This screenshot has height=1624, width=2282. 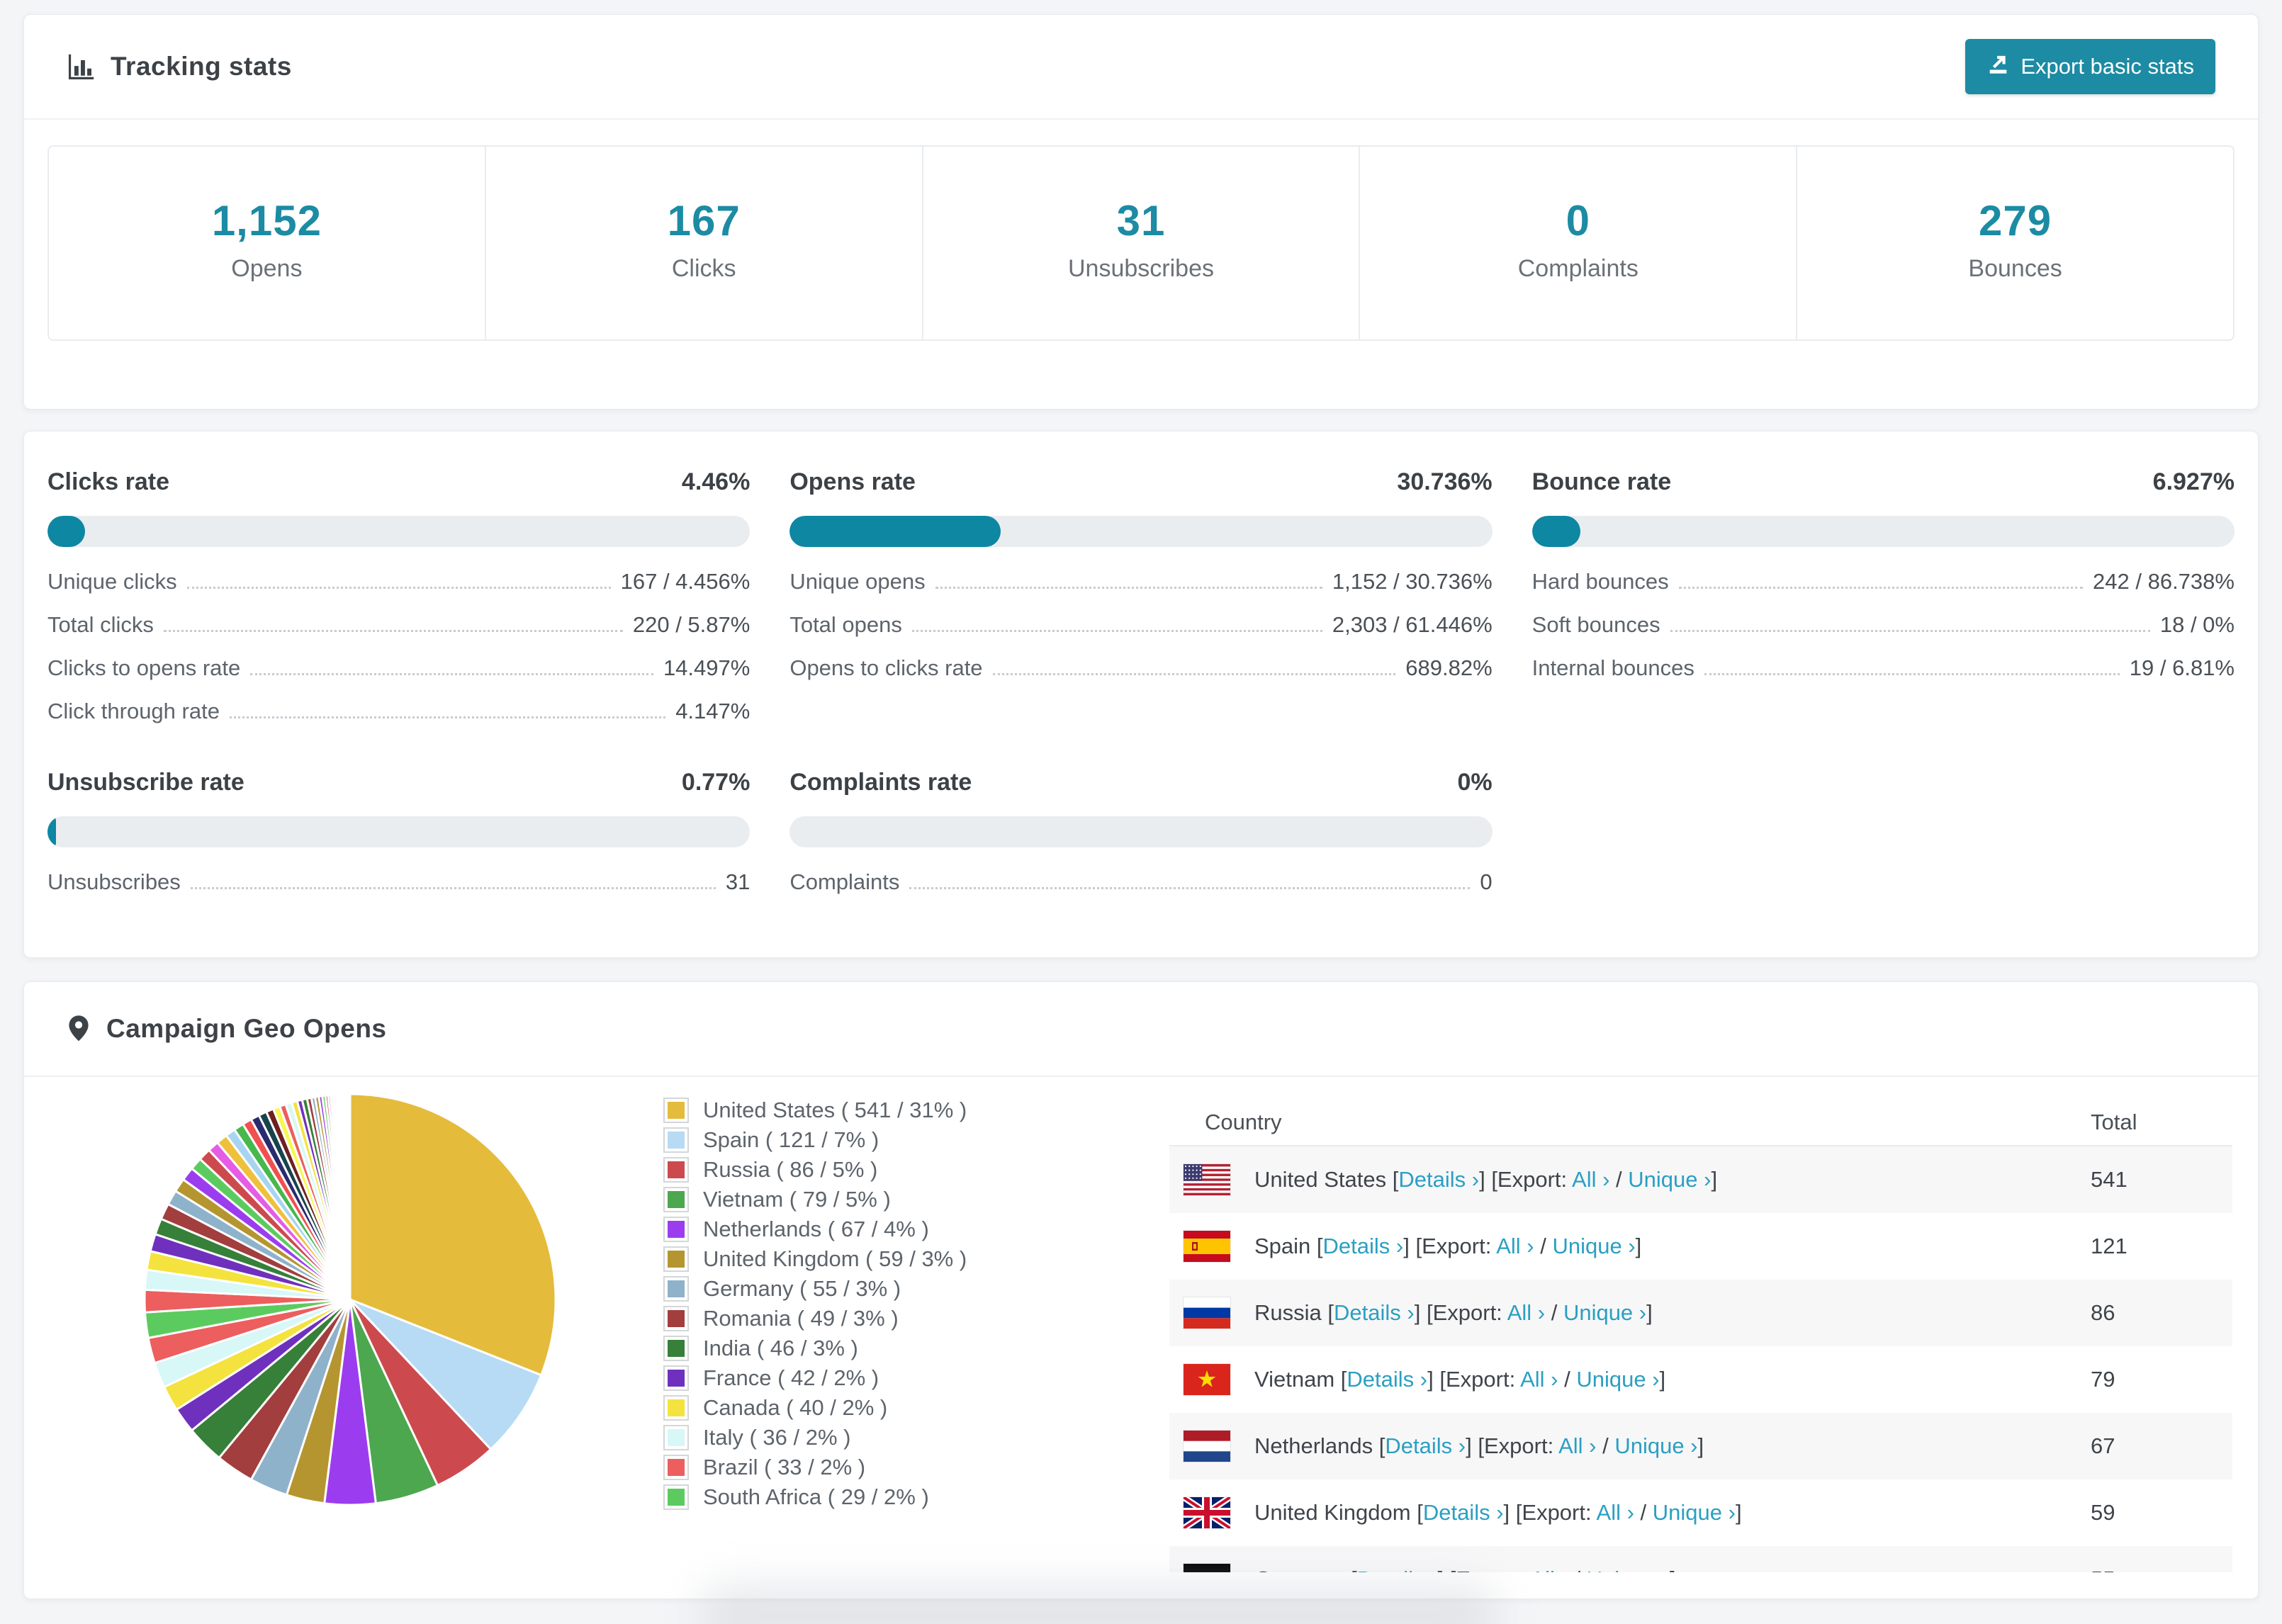 I want to click on summary-stat-complaints: 0 Complaints, so click(x=1579, y=243).